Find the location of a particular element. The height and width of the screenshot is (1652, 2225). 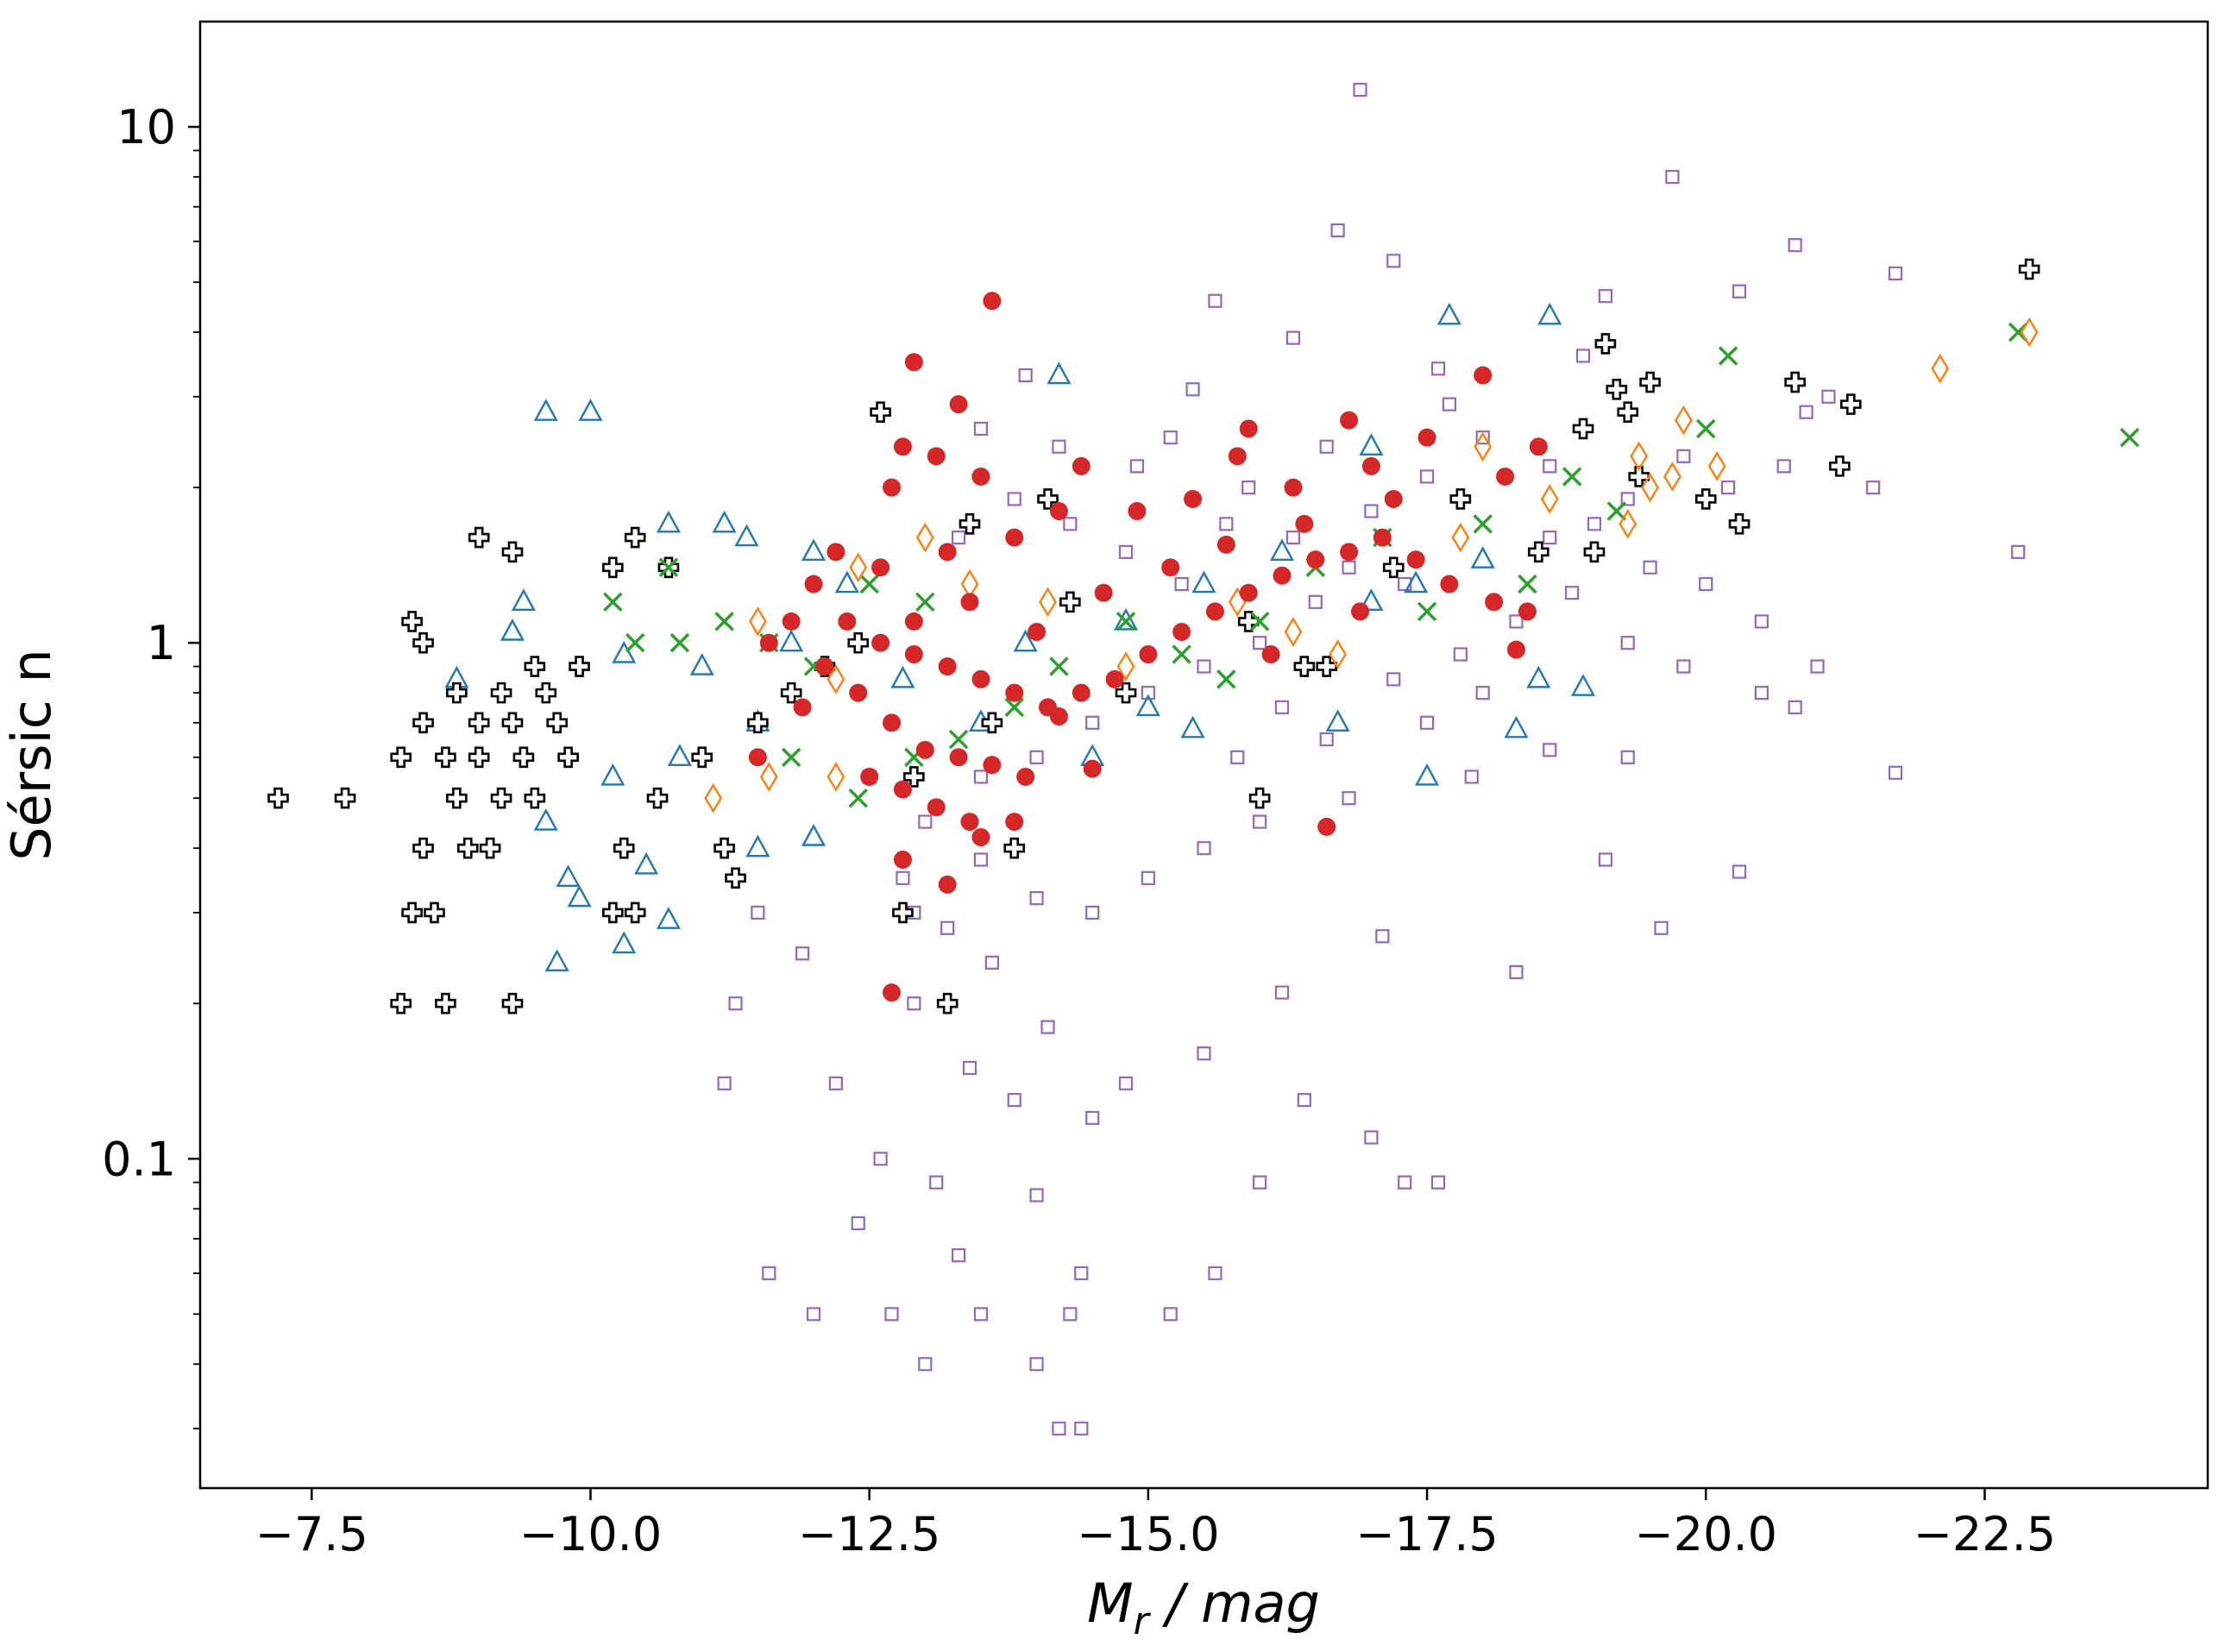

y-tick-label: 0.1 is located at coordinates (139, 1159).